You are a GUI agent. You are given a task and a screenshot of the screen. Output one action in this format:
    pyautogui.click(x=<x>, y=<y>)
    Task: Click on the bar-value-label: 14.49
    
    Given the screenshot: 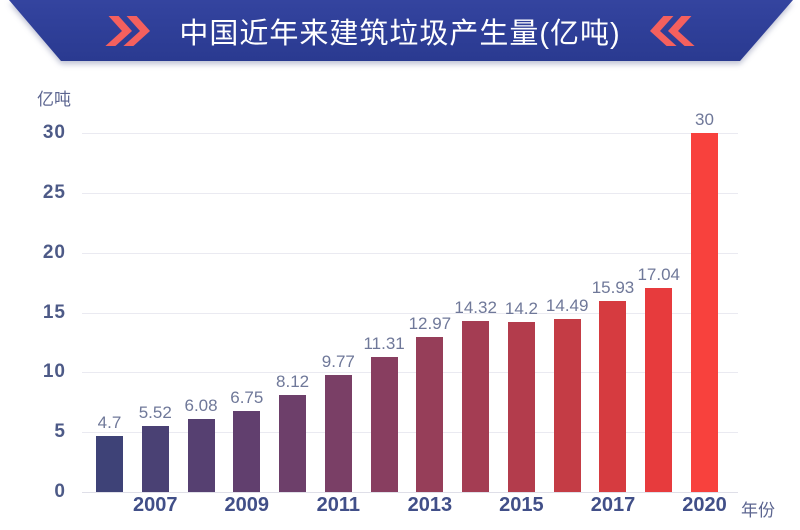 What is the action you would take?
    pyautogui.click(x=567, y=305)
    